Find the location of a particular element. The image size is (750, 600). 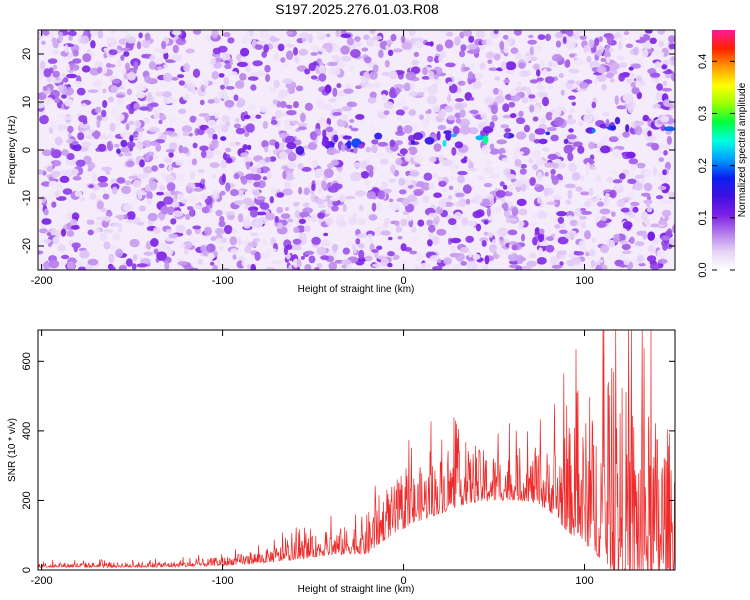

colorbar-tick-label: 0.4 is located at coordinates (703, 61).